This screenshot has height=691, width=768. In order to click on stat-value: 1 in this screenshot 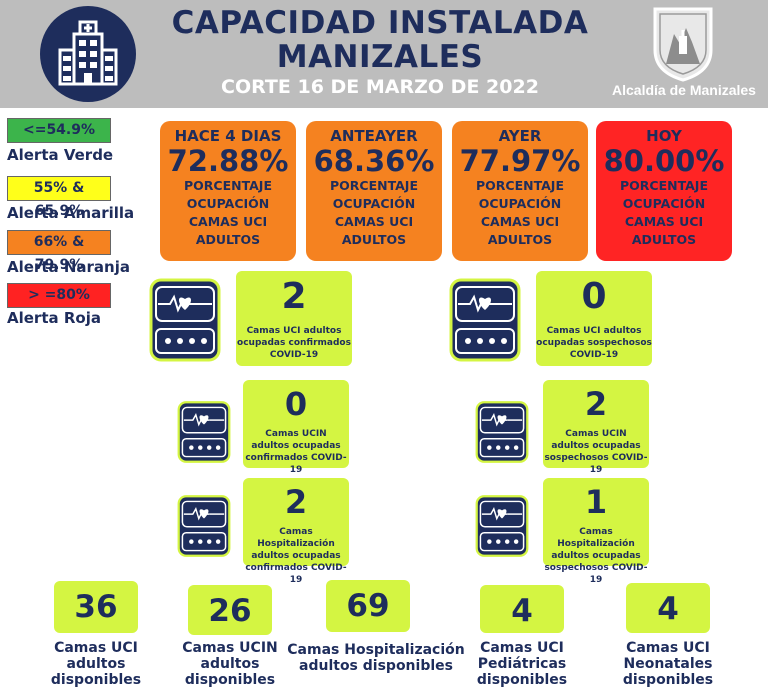, I will do `click(596, 502)`.